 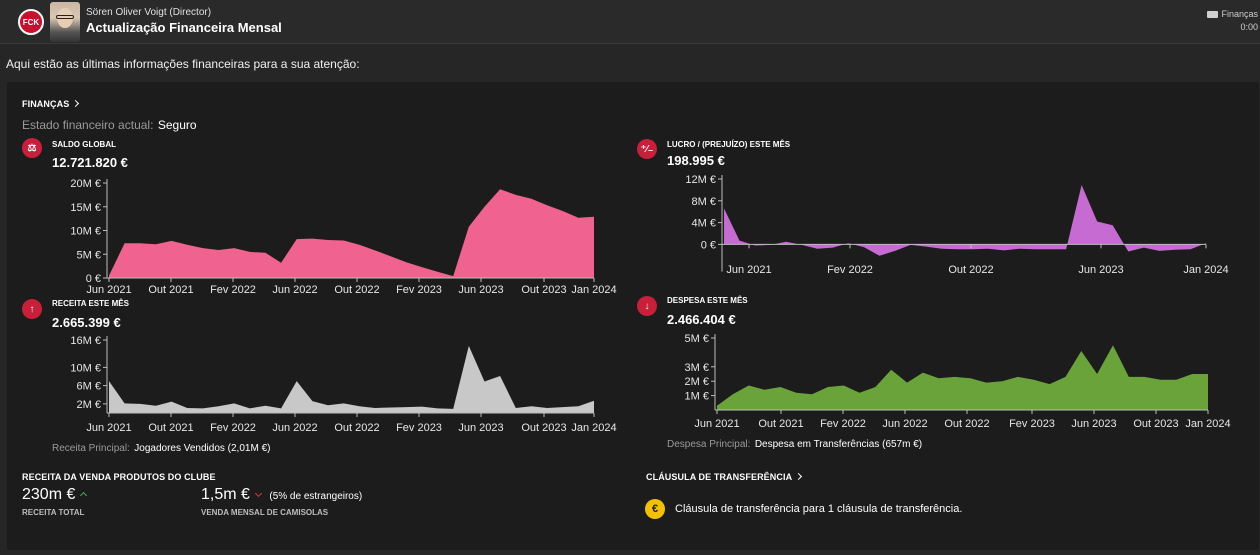 I want to click on y-tick-label: 8M €, so click(x=704, y=202).